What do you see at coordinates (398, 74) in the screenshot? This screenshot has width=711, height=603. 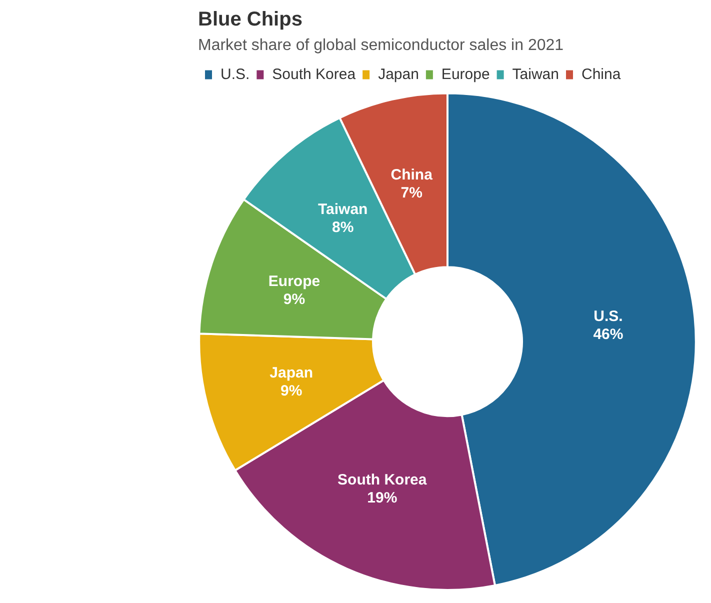 I see `legend-label: Japan` at bounding box center [398, 74].